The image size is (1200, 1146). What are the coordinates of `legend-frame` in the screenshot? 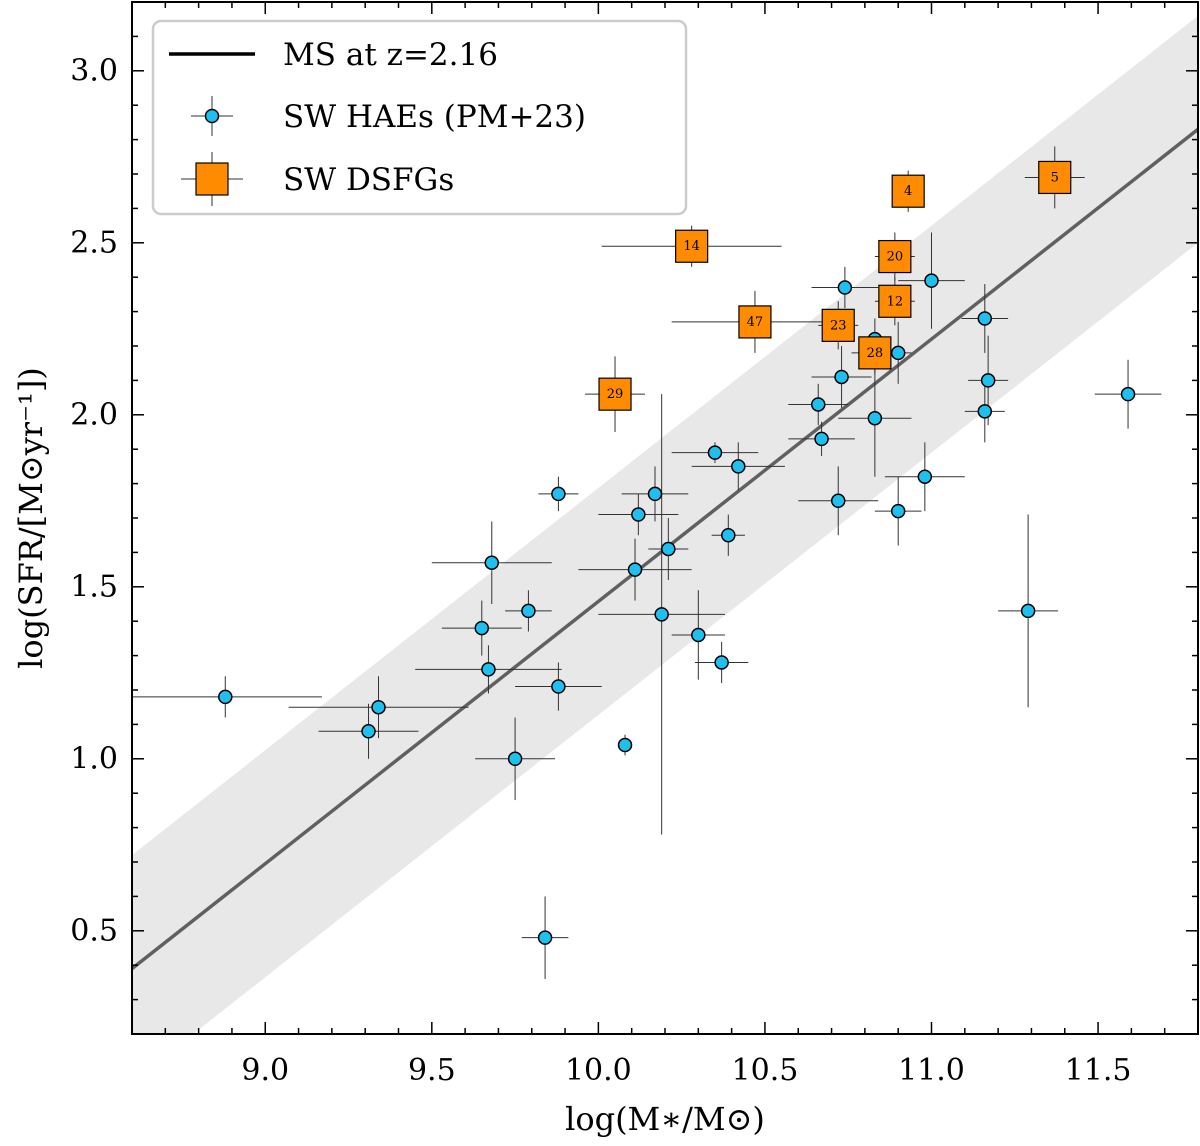 It's located at (419, 117).